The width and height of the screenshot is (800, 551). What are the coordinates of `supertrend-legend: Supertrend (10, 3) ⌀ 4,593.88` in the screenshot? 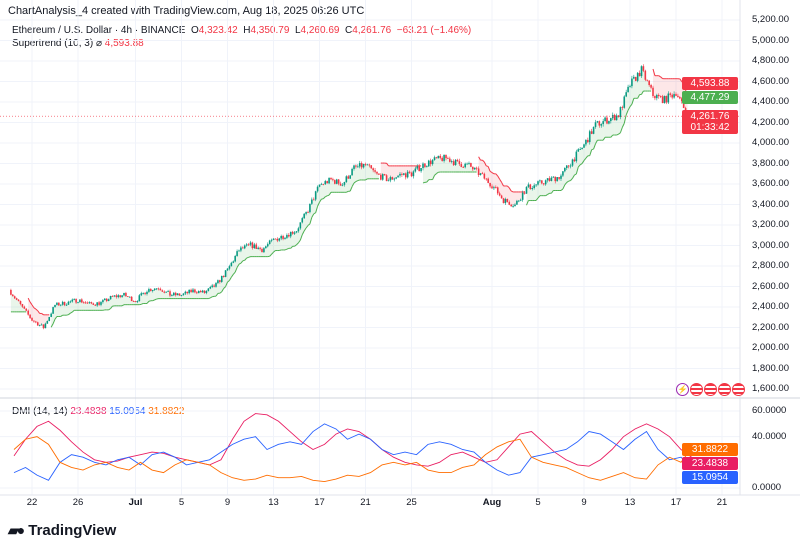 It's located at (78, 43).